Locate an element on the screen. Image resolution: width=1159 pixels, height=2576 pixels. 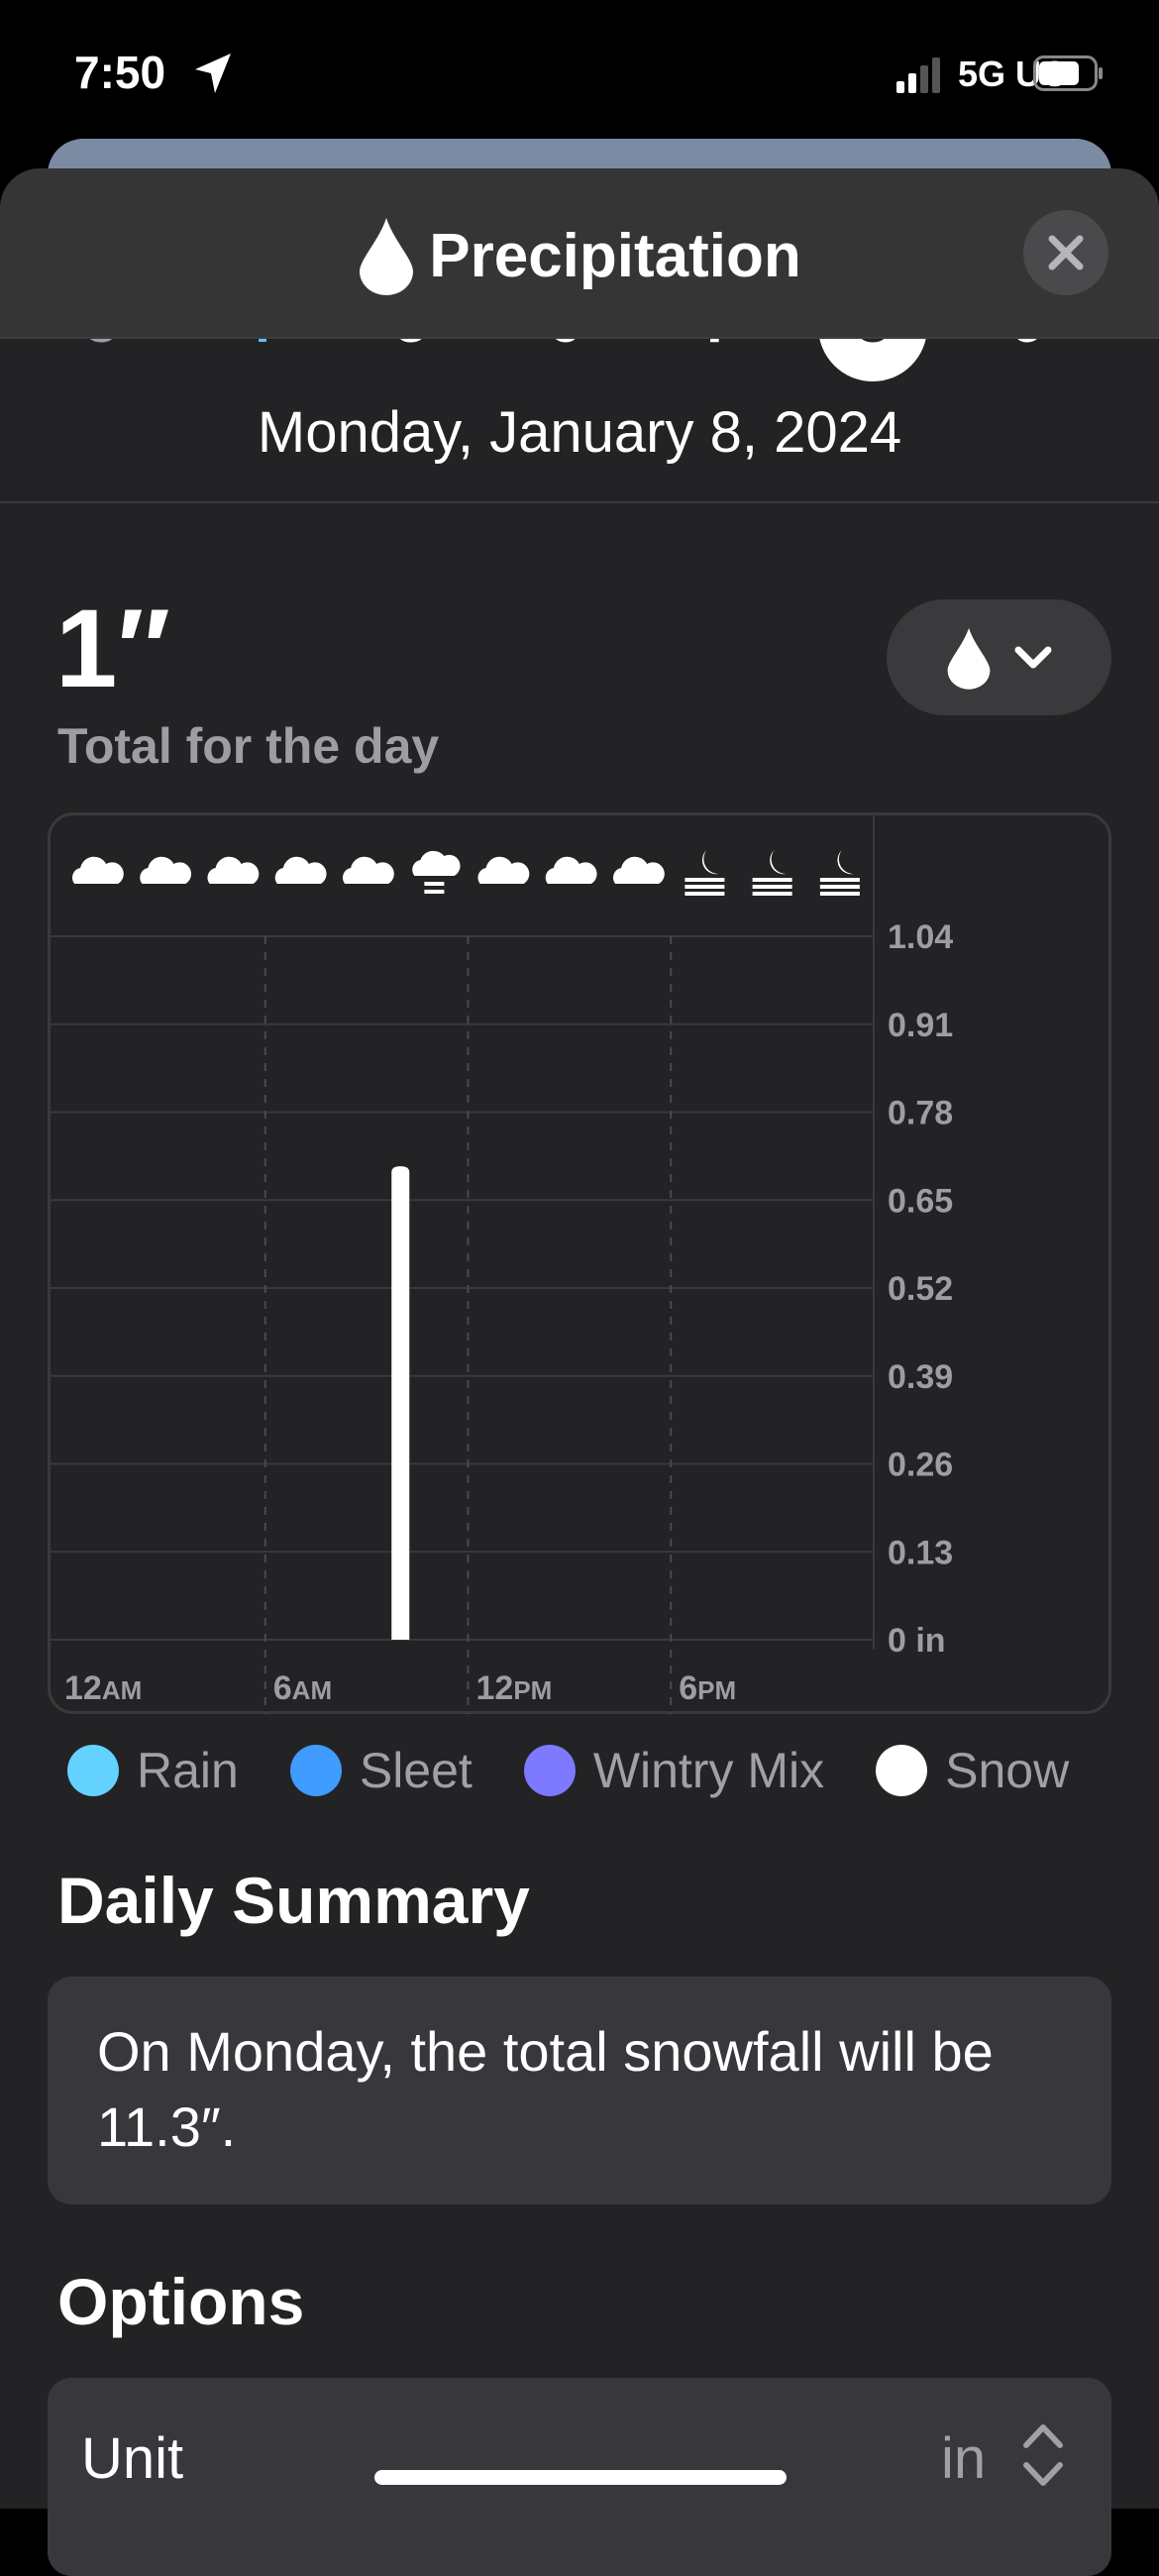
legend-label: Rain is located at coordinates (188, 1770).